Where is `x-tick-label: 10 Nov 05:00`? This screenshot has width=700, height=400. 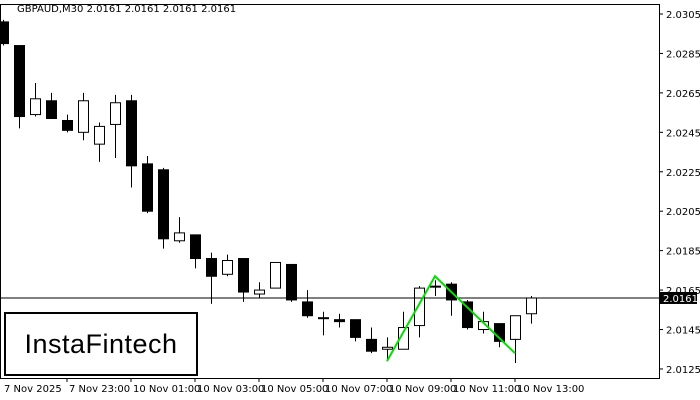
x-tick-label: 10 Nov 05:00 is located at coordinates (294, 389).